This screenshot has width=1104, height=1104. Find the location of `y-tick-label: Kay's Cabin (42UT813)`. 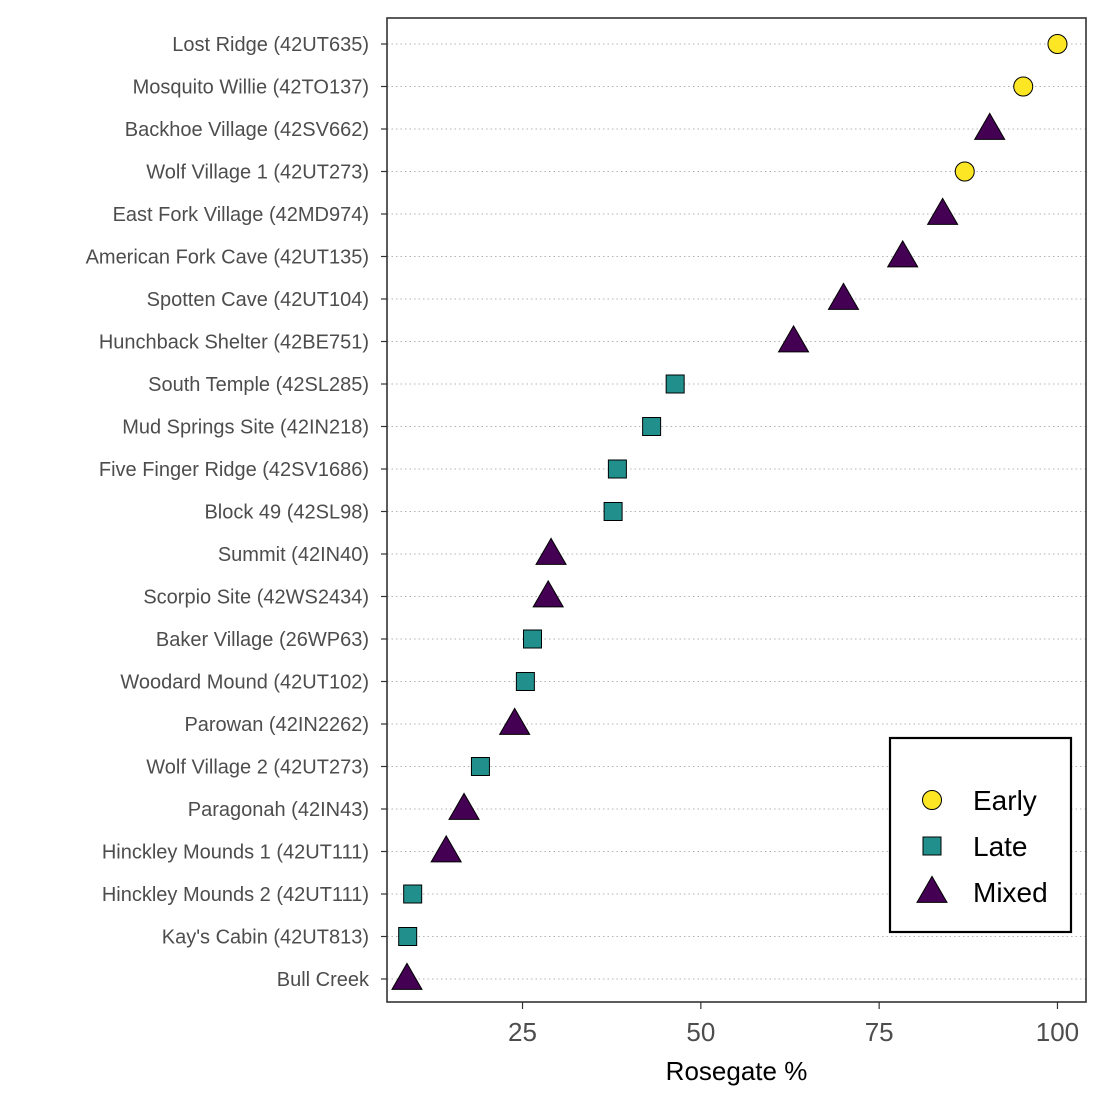

y-tick-label: Kay's Cabin (42UT813) is located at coordinates (265, 938).